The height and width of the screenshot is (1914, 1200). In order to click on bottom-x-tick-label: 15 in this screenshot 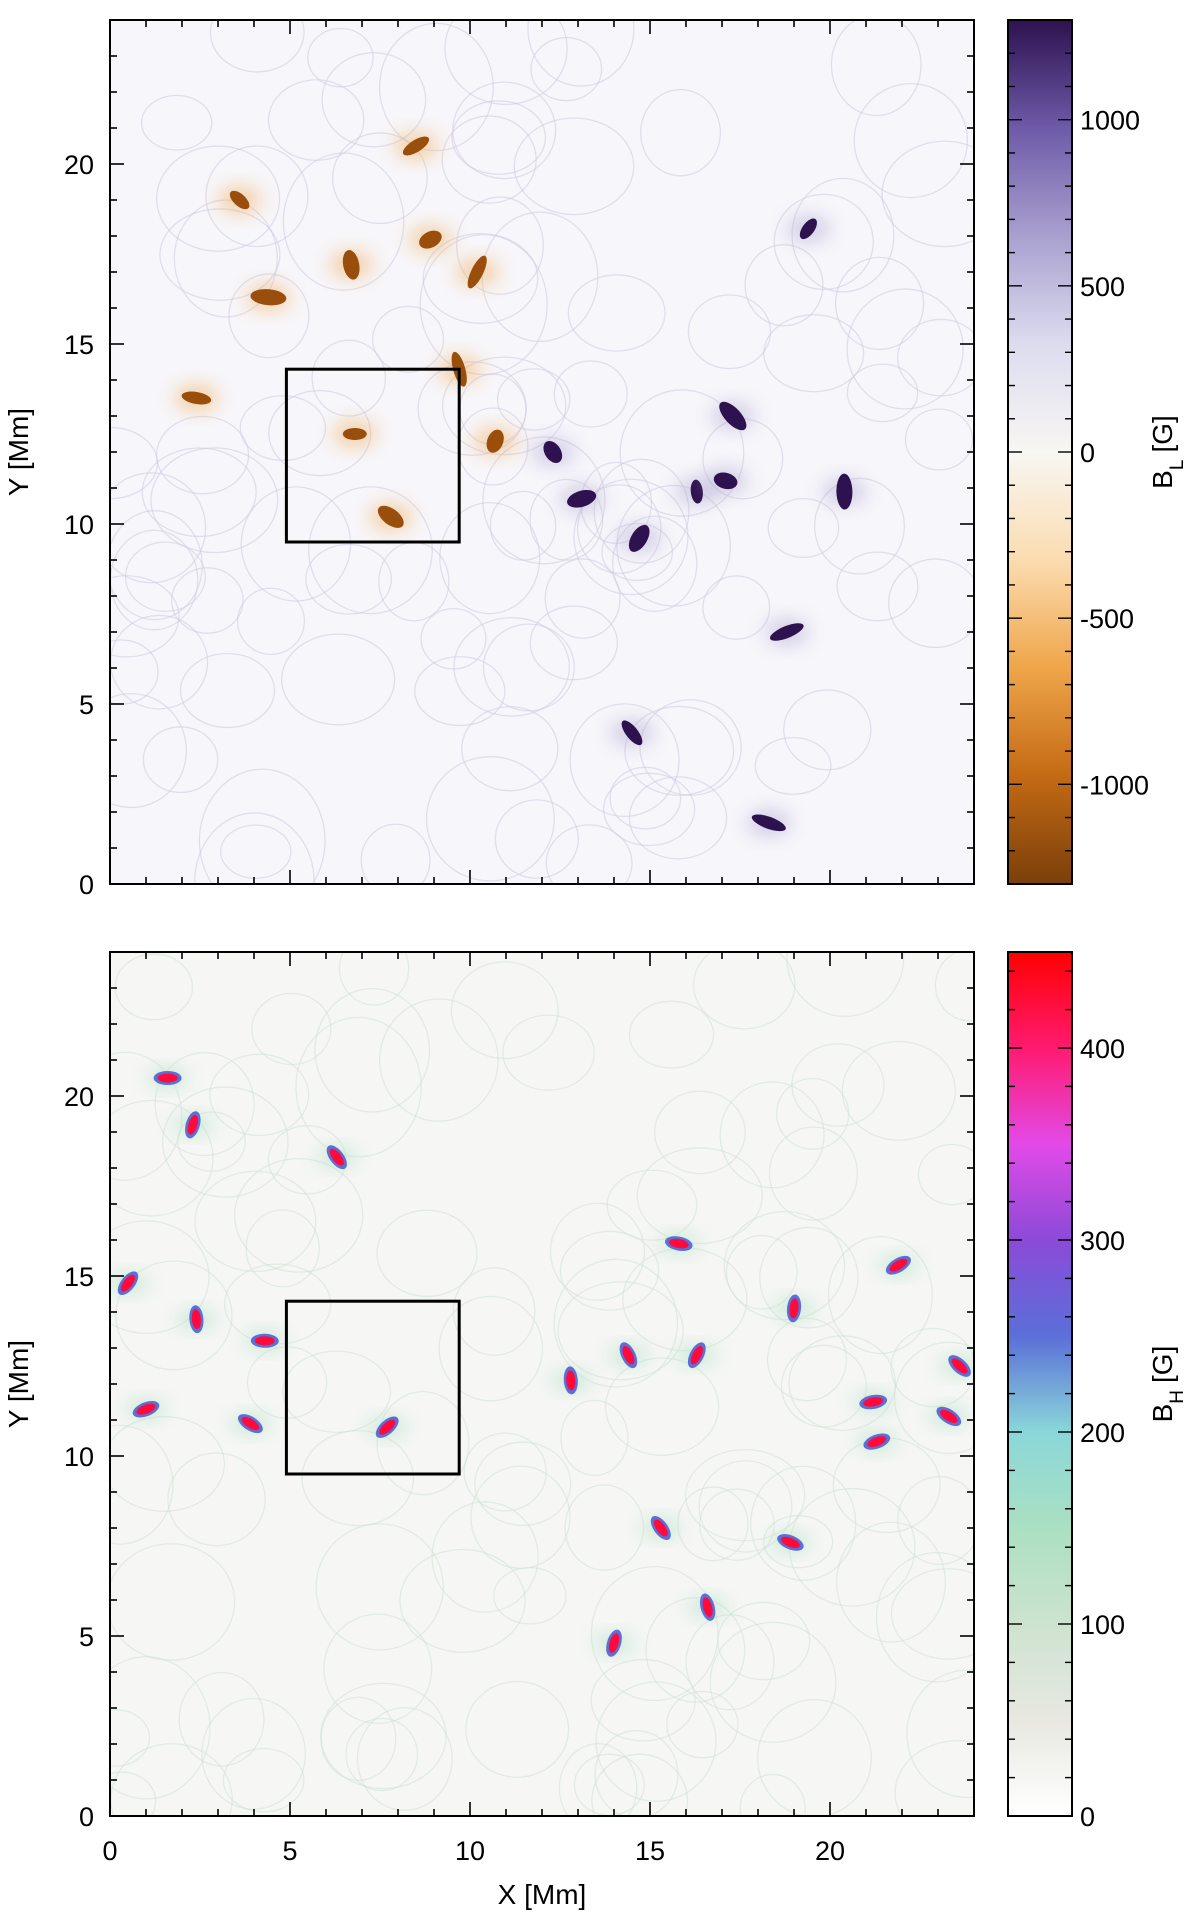, I will do `click(650, 1851)`.